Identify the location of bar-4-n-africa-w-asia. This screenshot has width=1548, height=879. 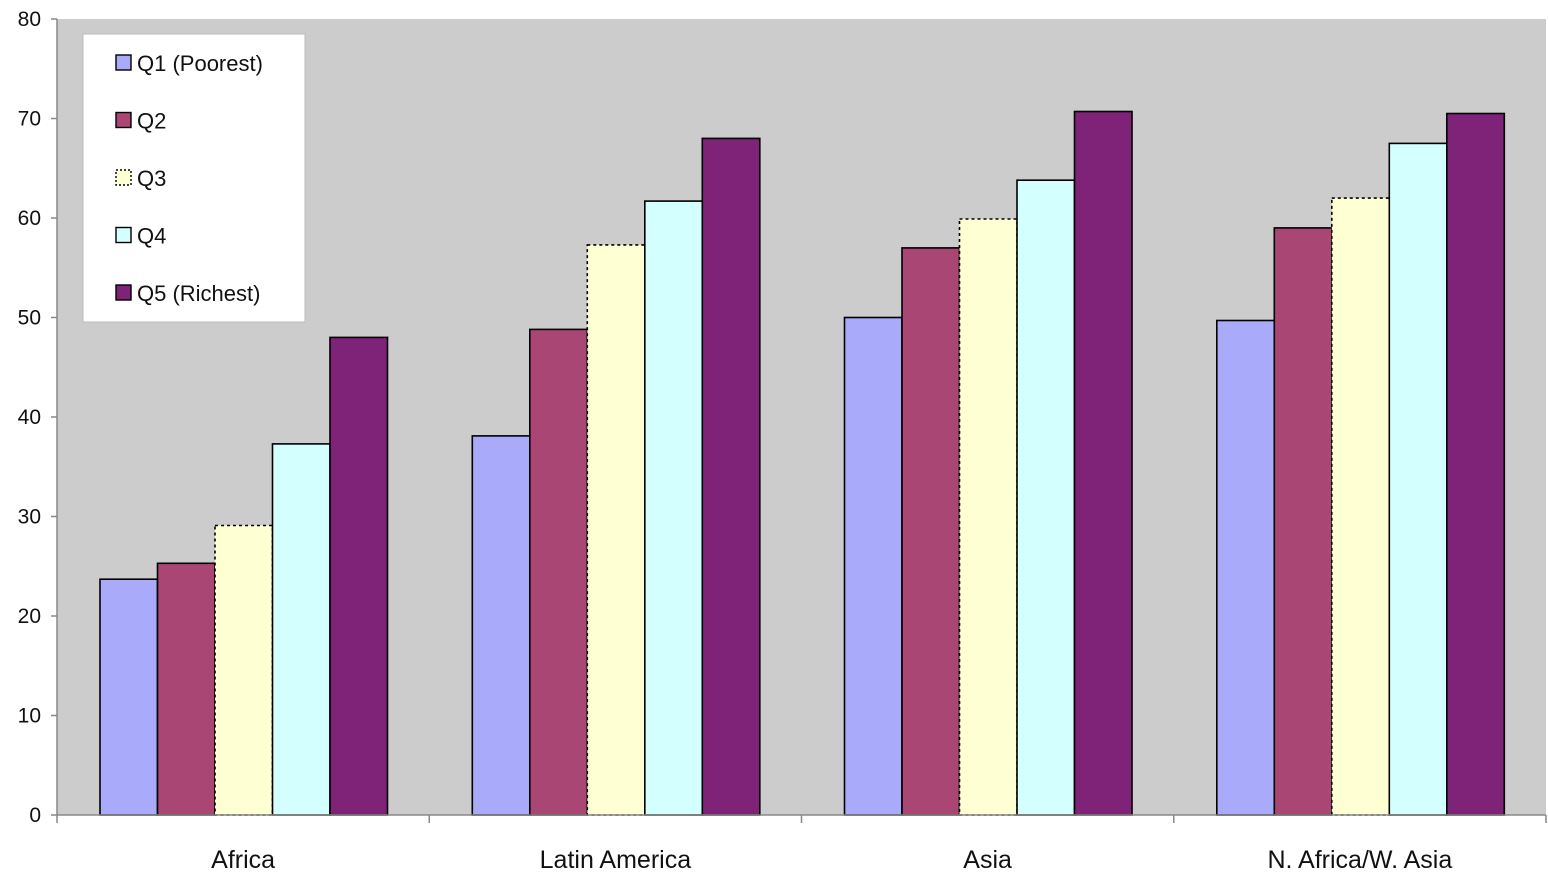
(1418, 479).